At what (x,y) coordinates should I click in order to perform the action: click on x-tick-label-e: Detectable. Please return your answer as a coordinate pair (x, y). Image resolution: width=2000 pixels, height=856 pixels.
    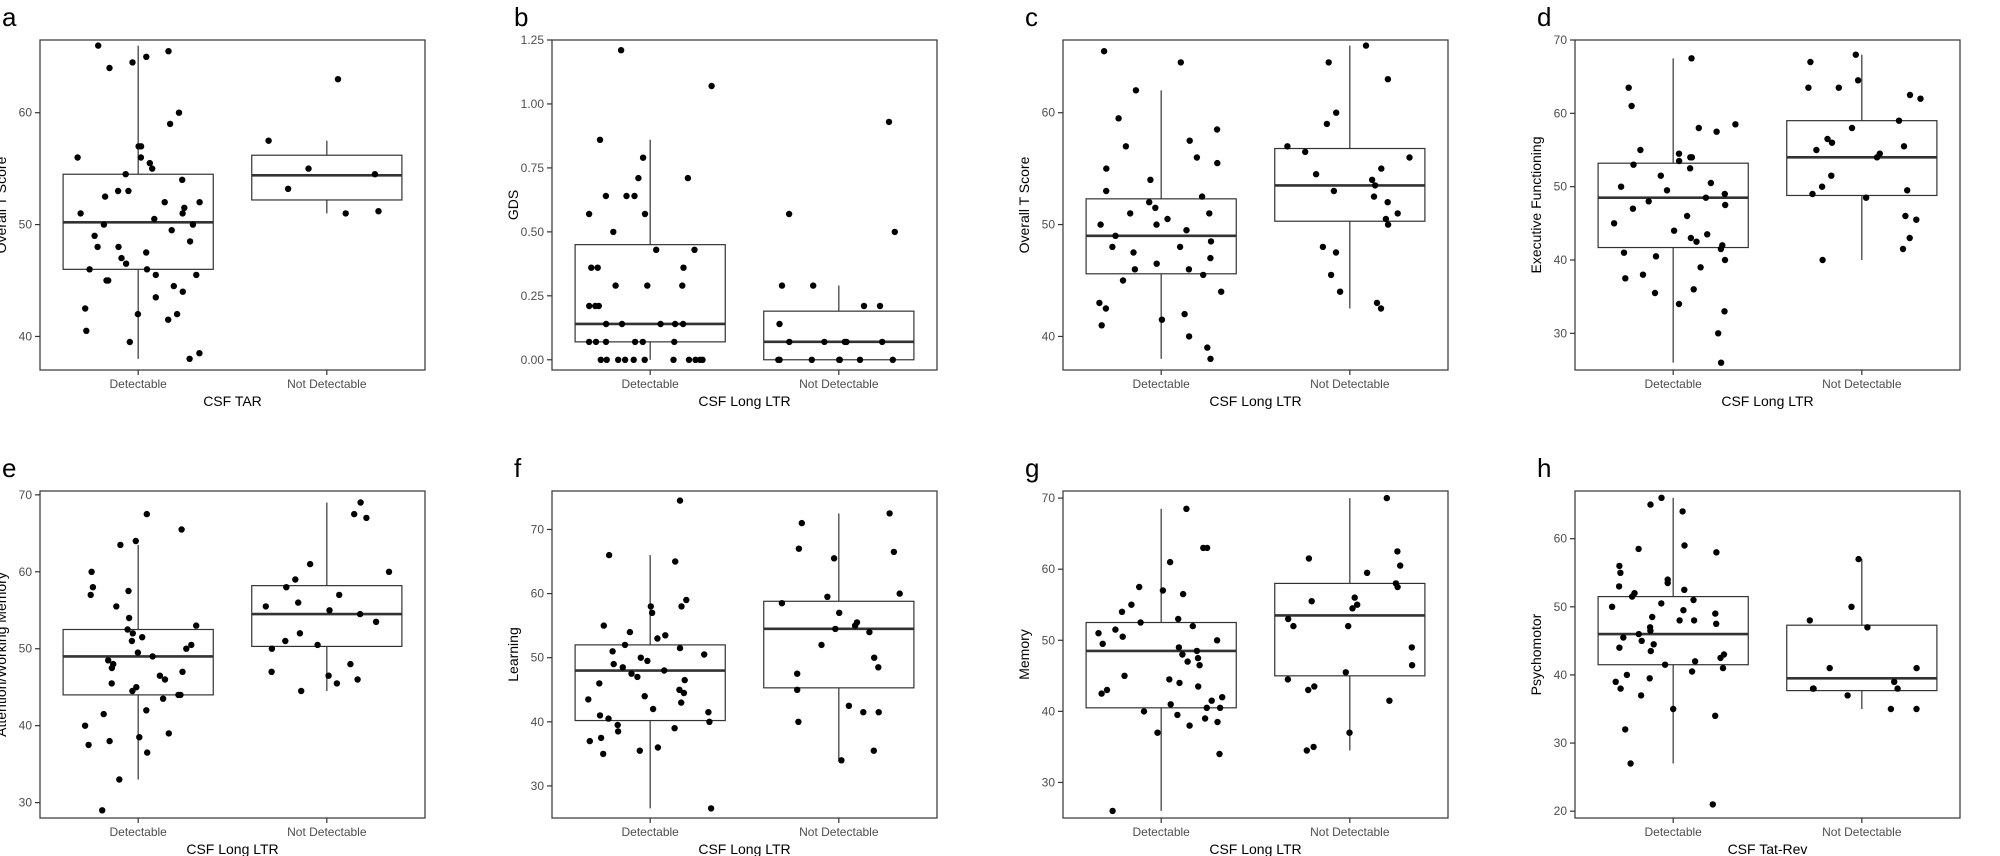
    Looking at the image, I should click on (138, 832).